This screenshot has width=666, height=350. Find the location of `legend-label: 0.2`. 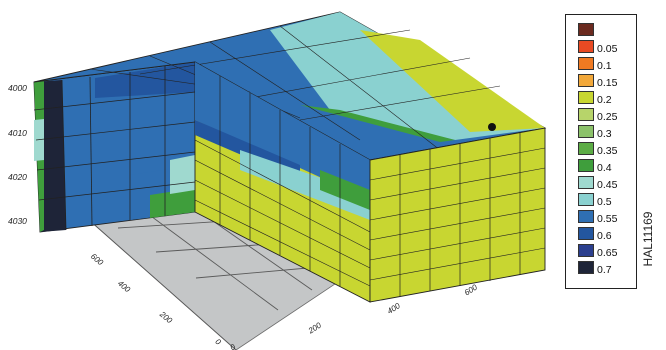

legend-label: 0.2 is located at coordinates (604, 100).